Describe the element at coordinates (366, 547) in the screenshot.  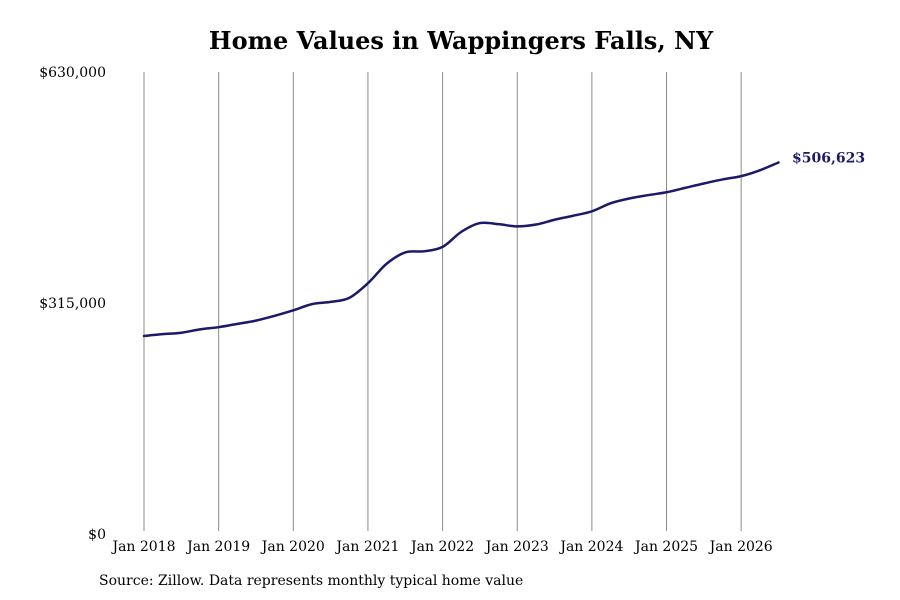
I see `x-tick-label: Jan 2021` at that location.